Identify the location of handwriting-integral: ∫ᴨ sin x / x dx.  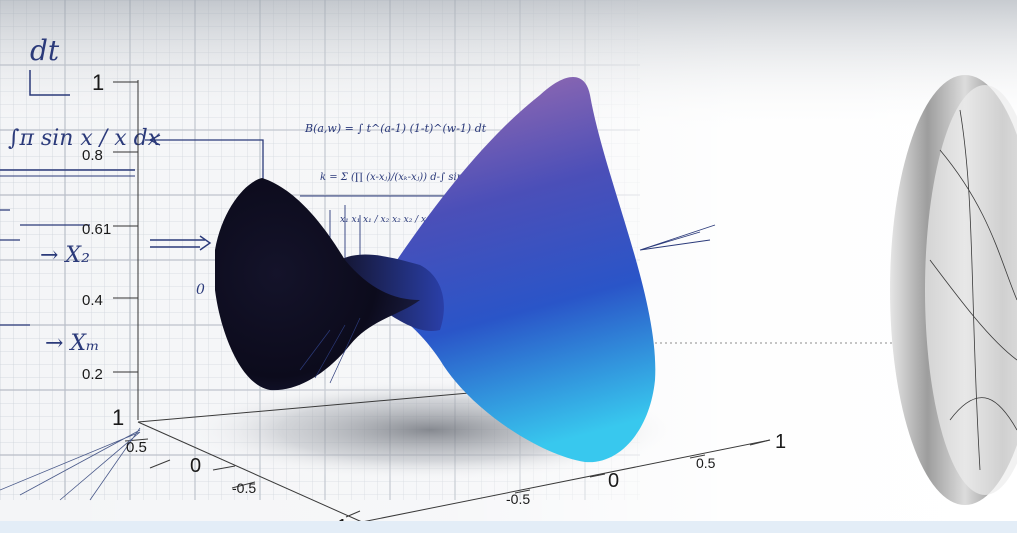
(84, 138).